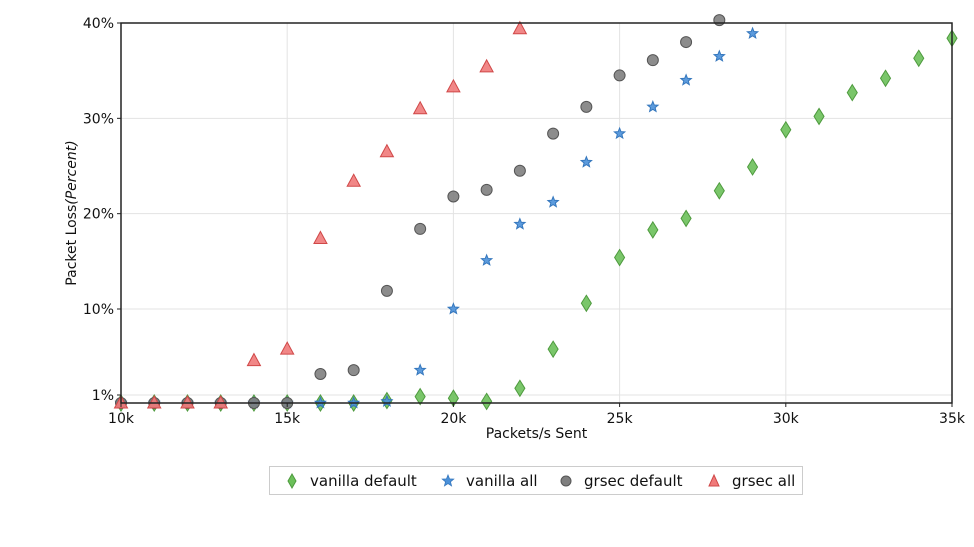  I want to click on circle-marker-icon, so click(566, 481).